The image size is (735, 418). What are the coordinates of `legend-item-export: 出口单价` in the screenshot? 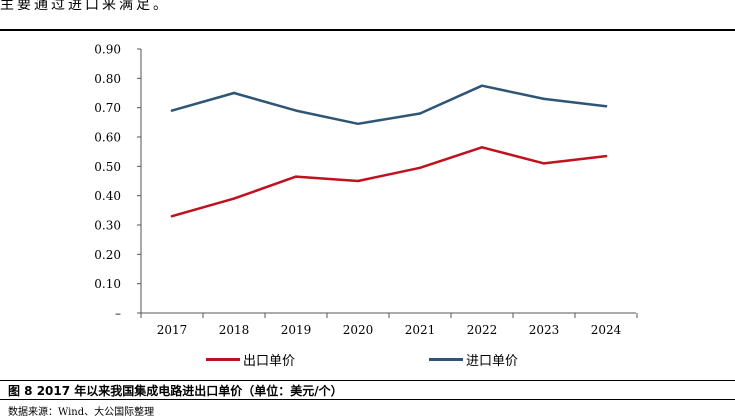 It's located at (250, 359).